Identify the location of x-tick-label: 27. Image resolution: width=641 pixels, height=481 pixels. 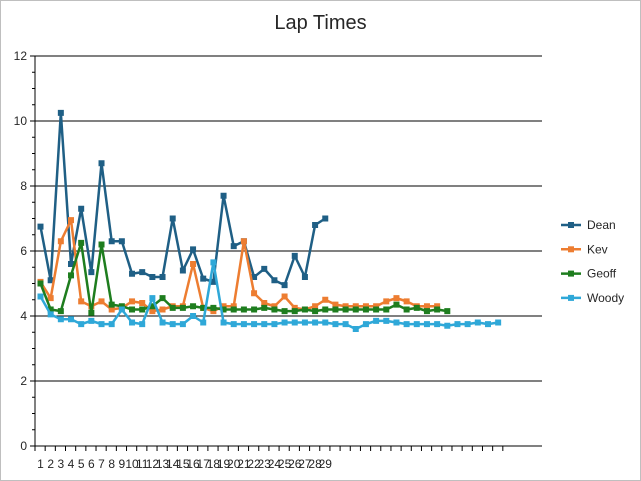
(305, 464).